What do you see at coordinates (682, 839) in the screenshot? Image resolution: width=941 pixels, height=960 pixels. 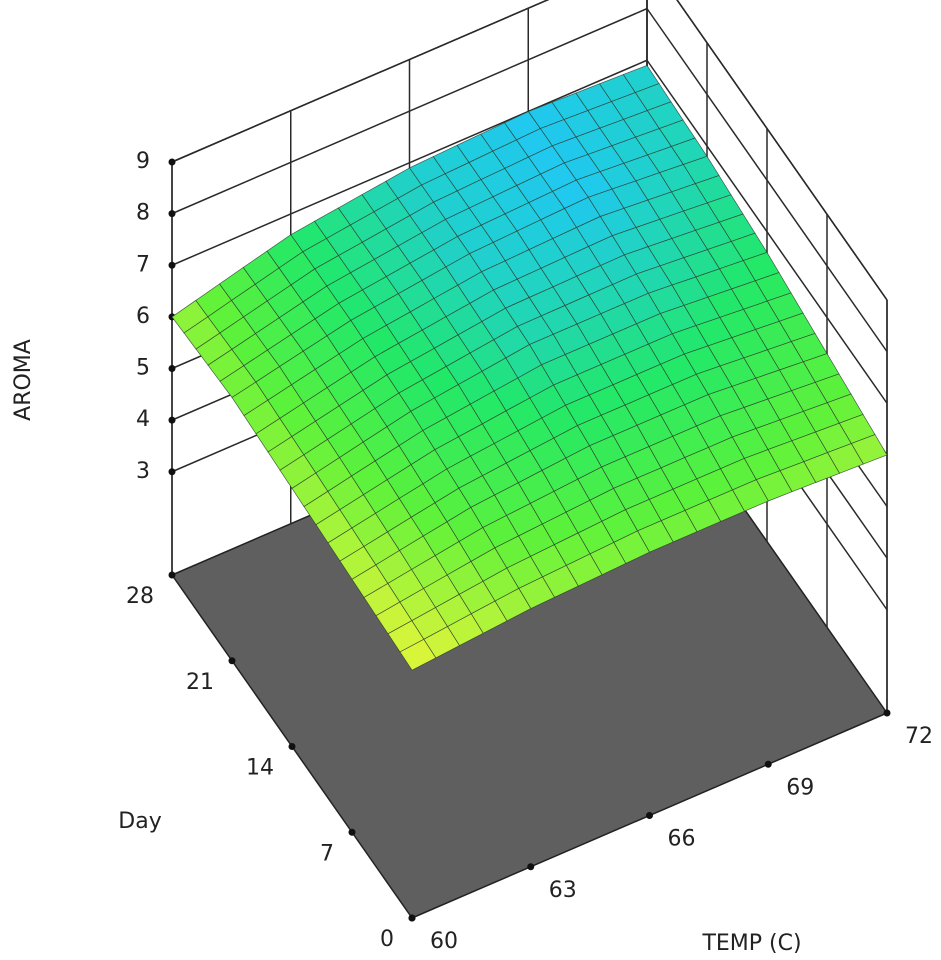 I see `x-tick-label: 66` at bounding box center [682, 839].